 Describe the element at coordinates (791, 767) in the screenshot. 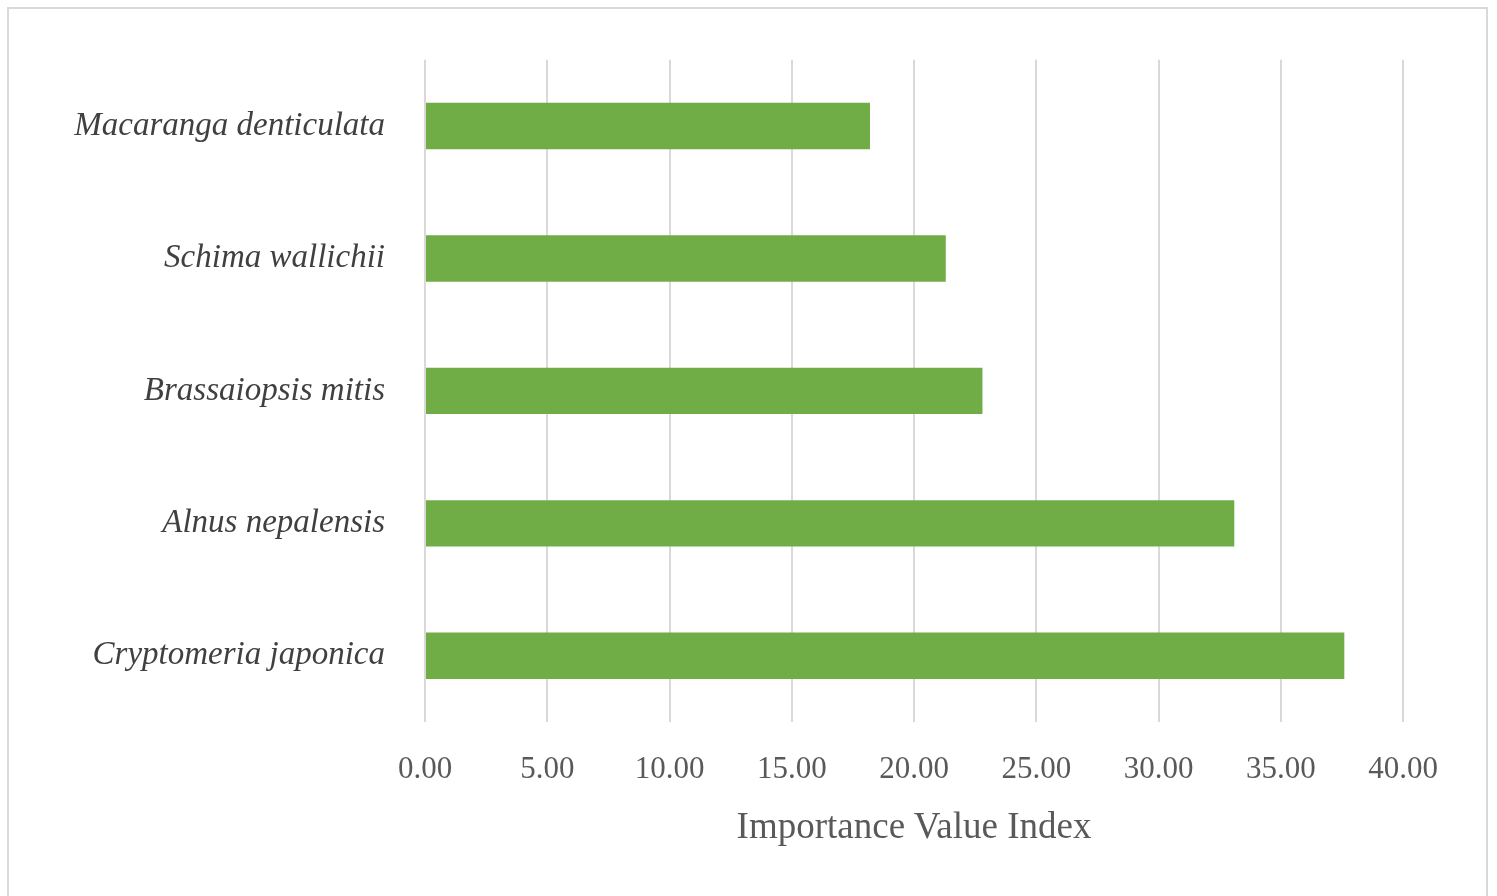

I see `x-tick-label: 15.00` at that location.